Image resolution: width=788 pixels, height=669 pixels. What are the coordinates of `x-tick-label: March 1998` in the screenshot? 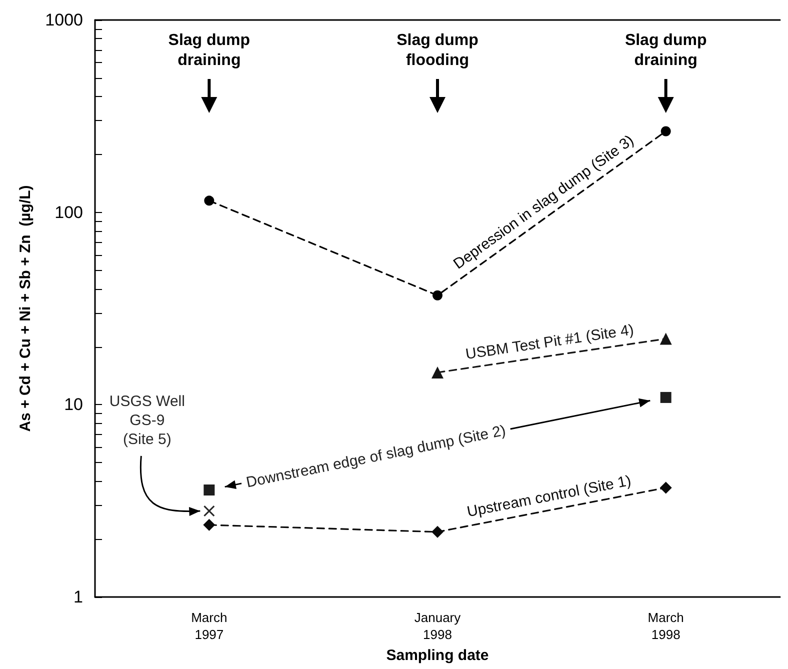 It's located at (666, 626).